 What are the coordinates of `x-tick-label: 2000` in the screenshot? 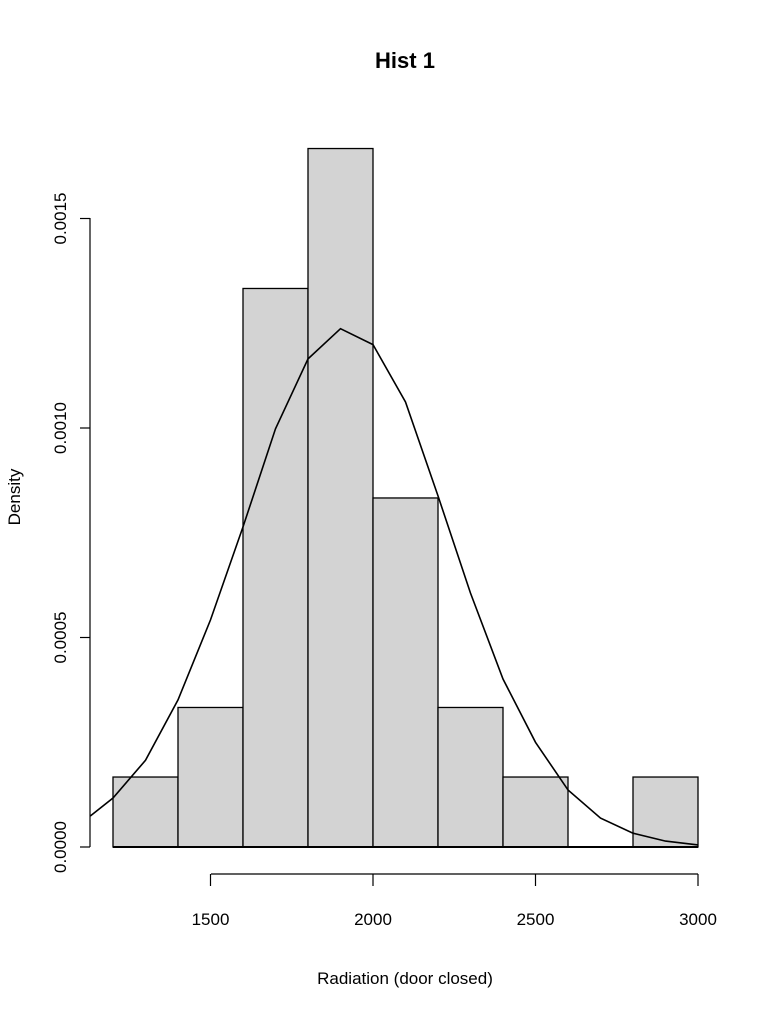 It's located at (373, 919).